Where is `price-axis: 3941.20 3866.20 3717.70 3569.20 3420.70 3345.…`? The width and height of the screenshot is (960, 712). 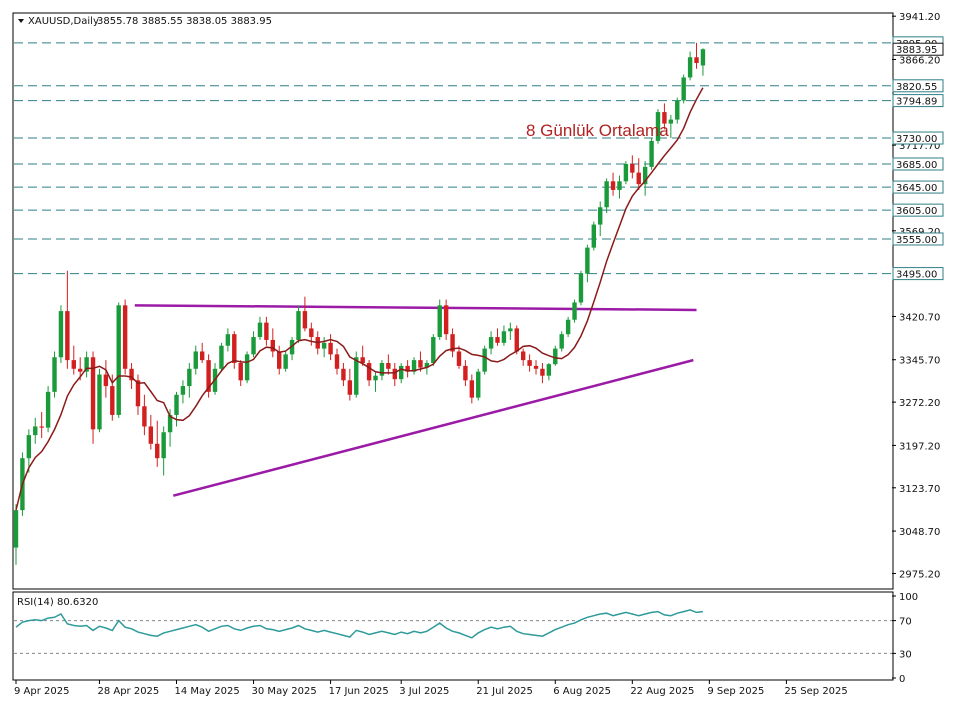 price-axis: 3941.20 3866.20 3717.70 3569.20 3420.70 3345.… is located at coordinates (918, 296).